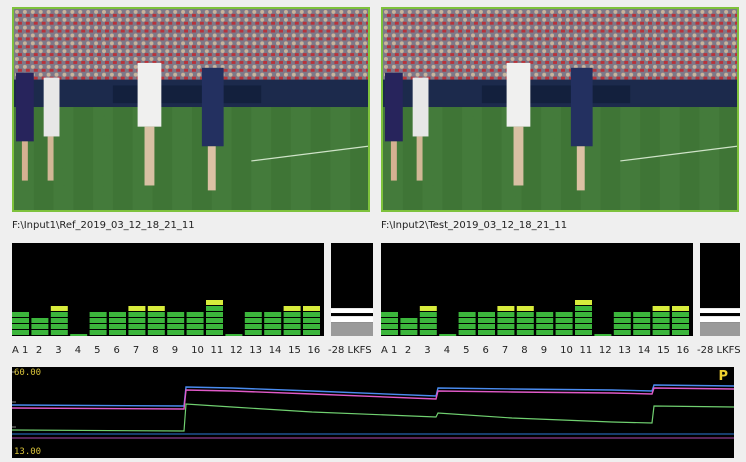 The height and width of the screenshot is (462, 746). I want to click on magenta-trace, so click(373, 398).